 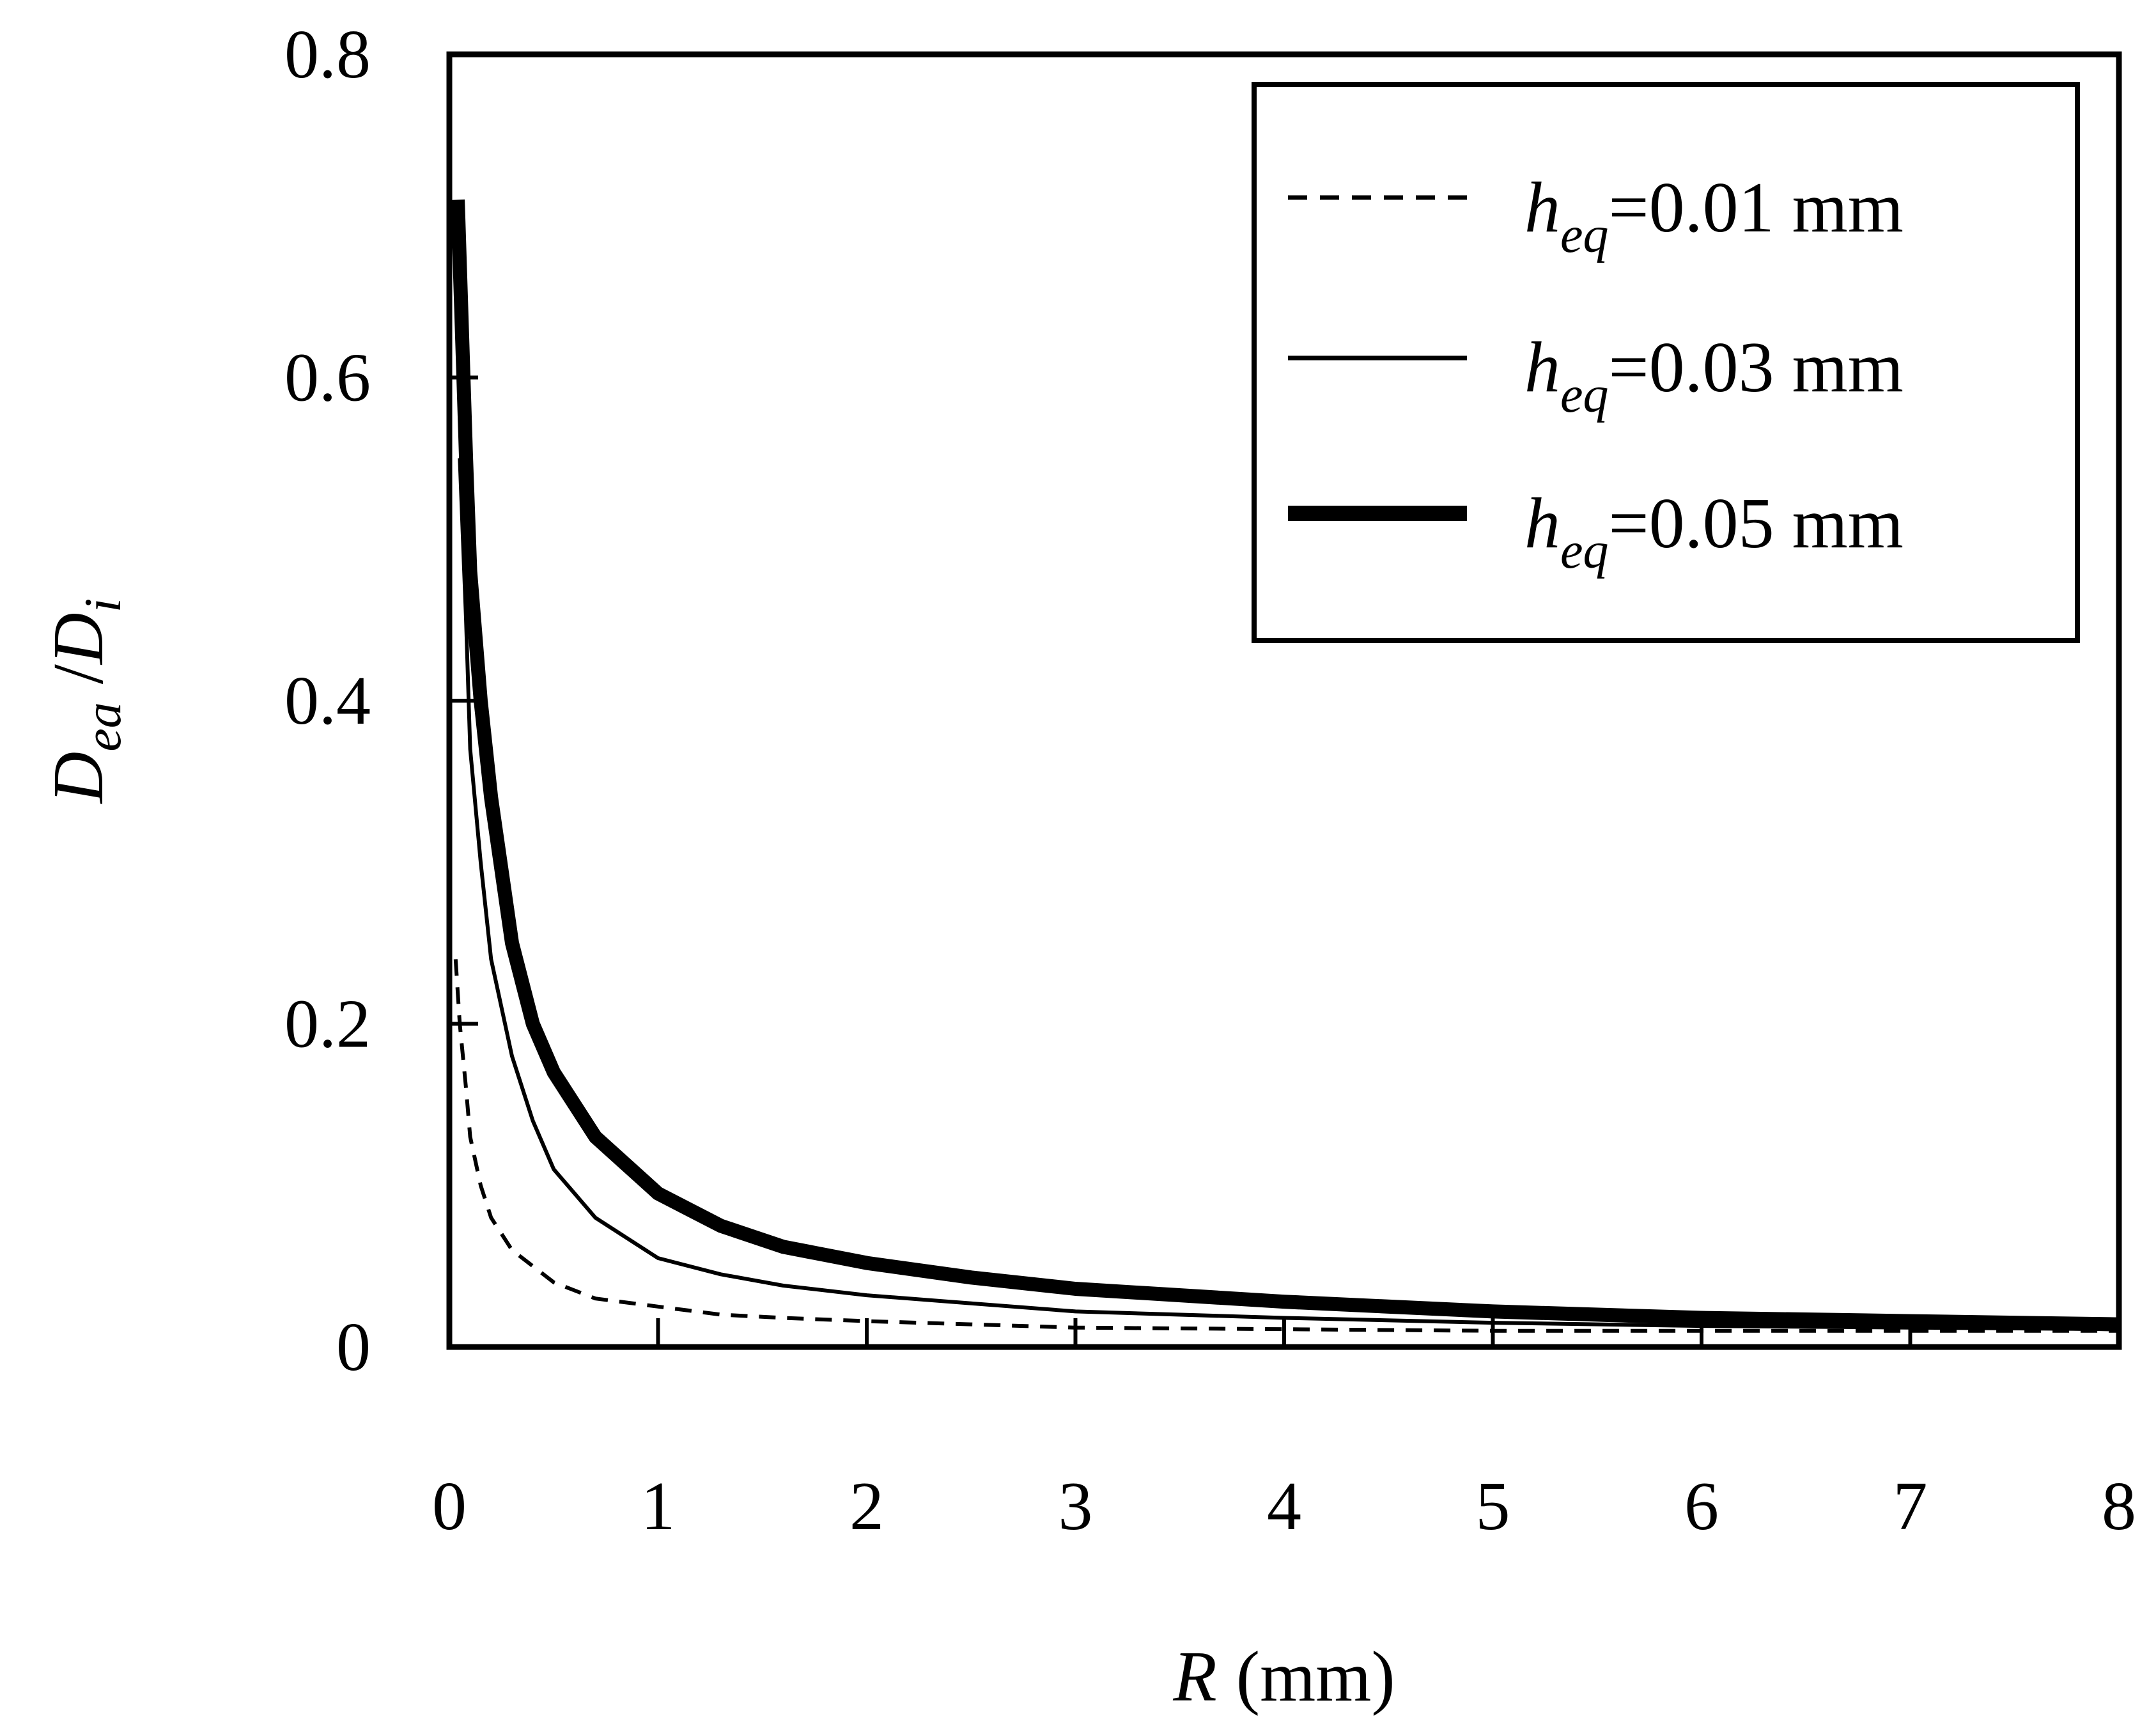 What do you see at coordinates (85, 701) in the screenshot?
I see `y-axis-title: Dea /Di` at bounding box center [85, 701].